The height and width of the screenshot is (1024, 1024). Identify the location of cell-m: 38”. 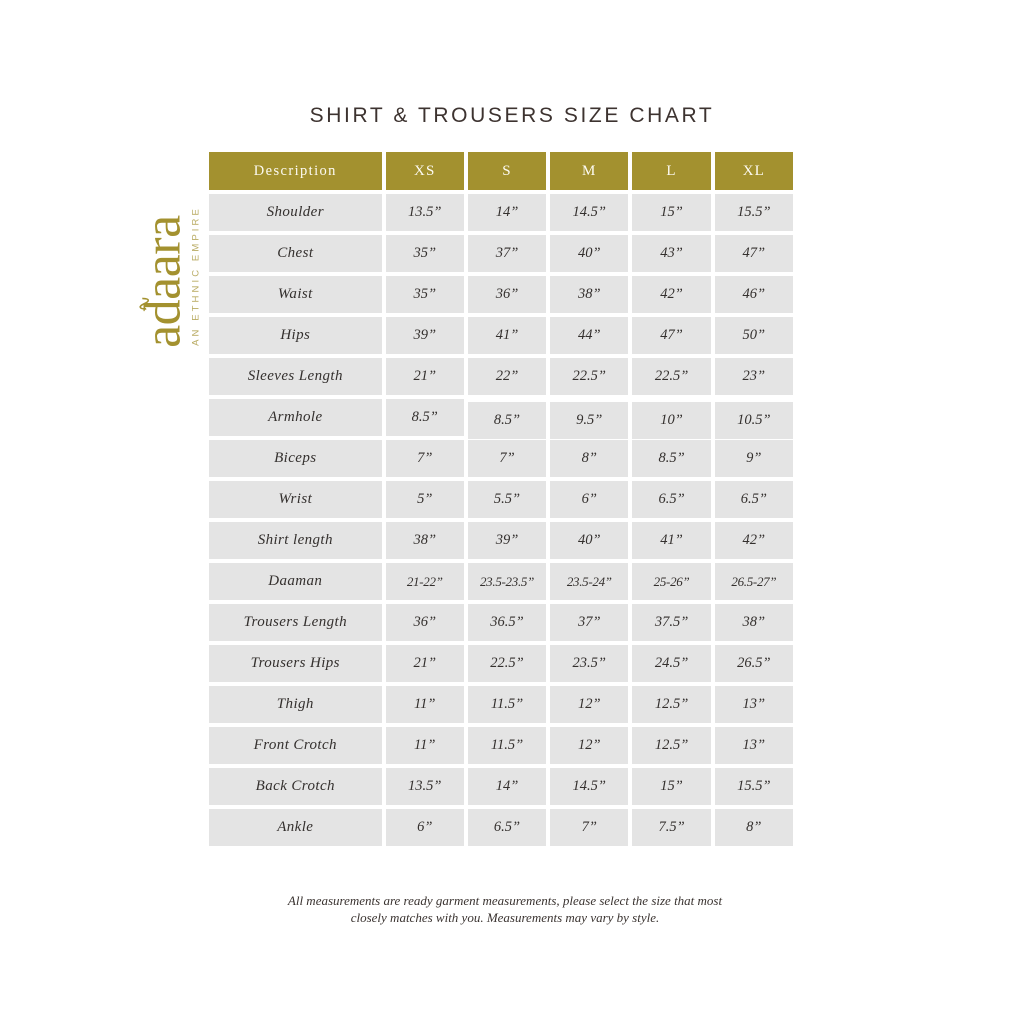
(589, 294).